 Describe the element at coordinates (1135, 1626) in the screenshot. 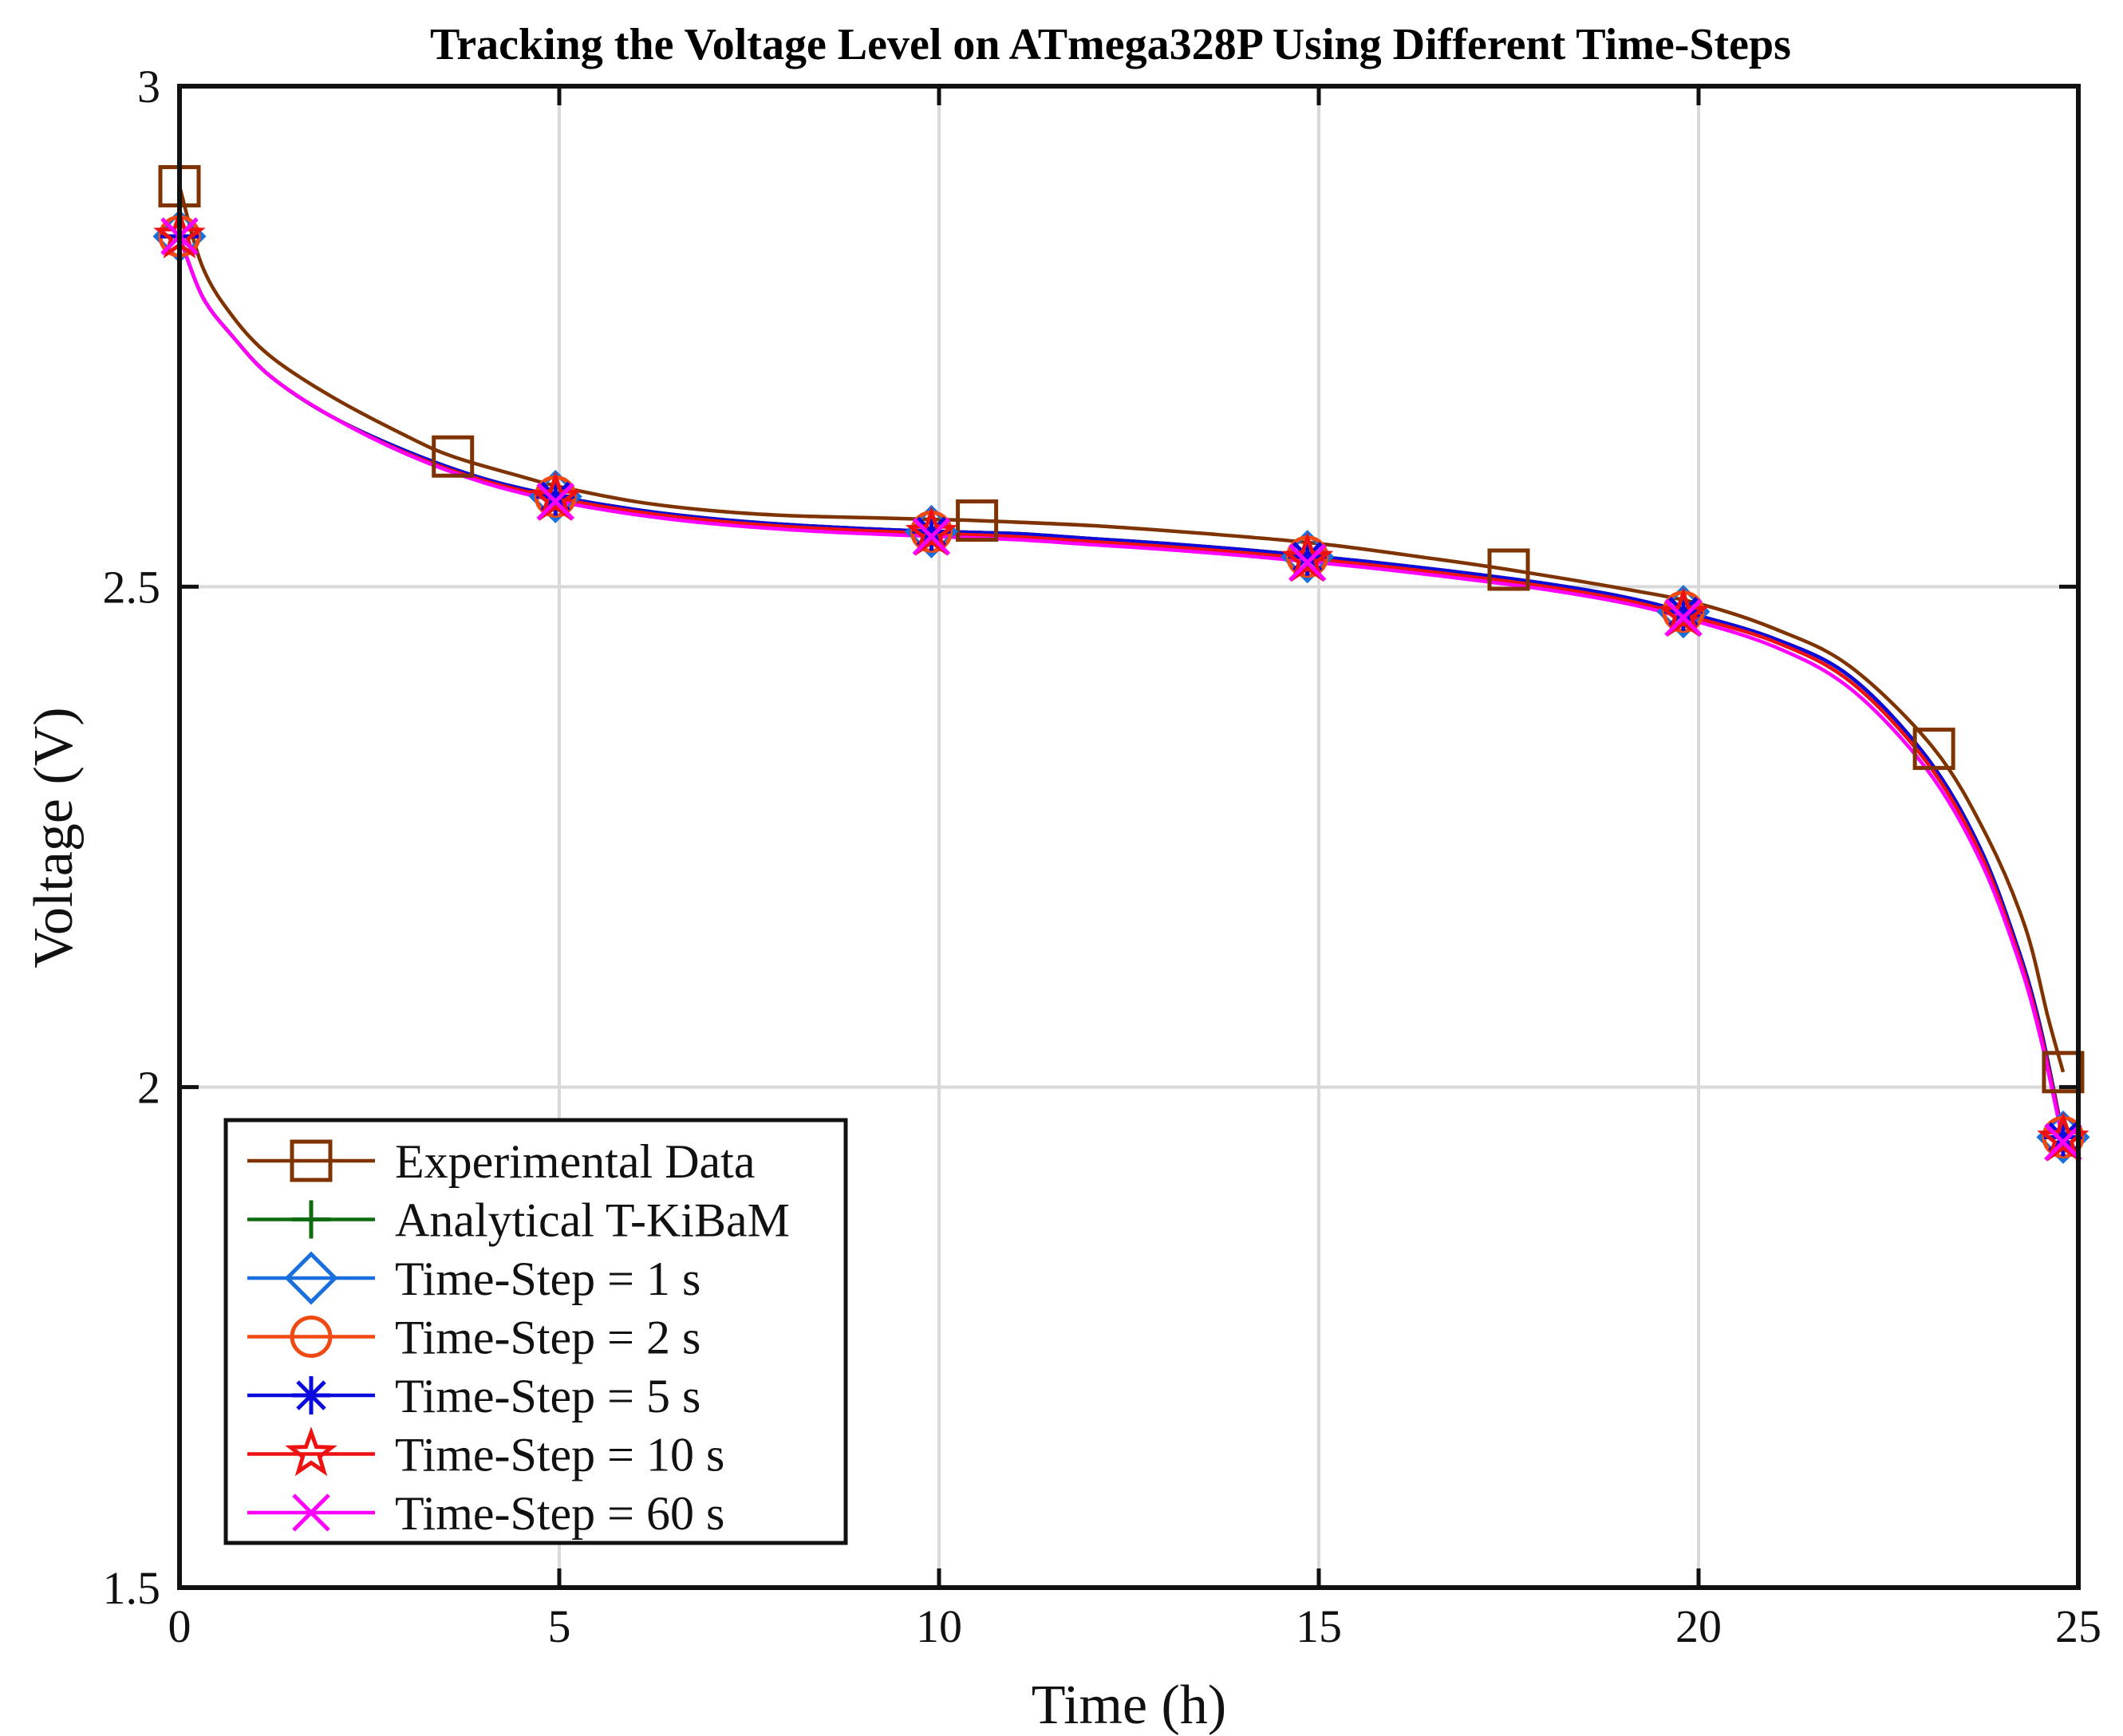

I see `x-tick-labels: 0 5 10 15 20 25` at that location.